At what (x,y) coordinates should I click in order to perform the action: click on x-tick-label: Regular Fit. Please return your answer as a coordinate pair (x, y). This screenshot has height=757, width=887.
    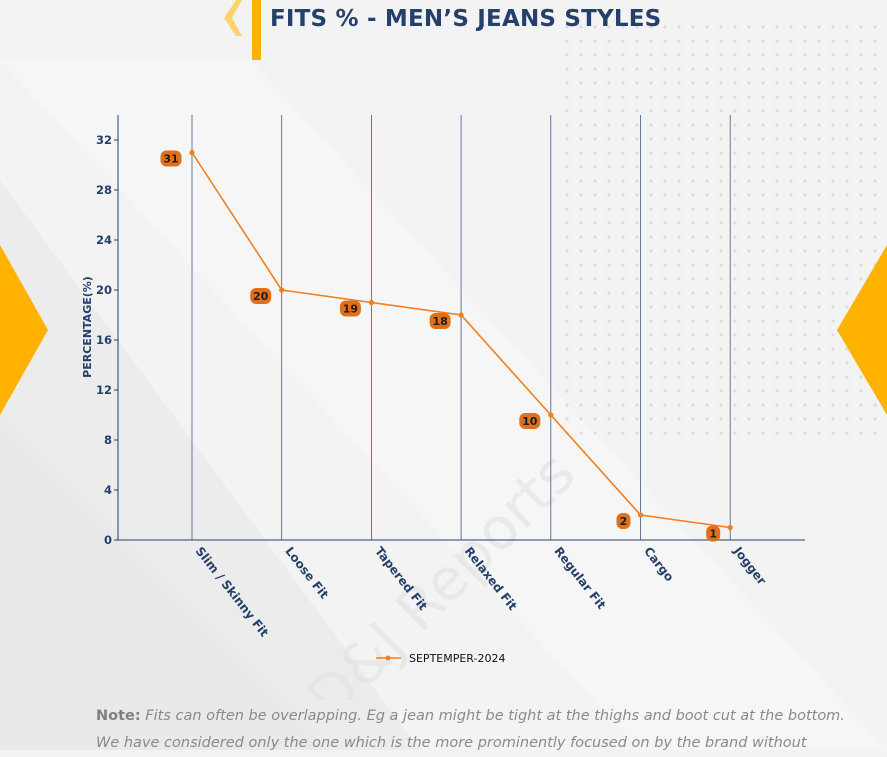
    Looking at the image, I should click on (579, 578).